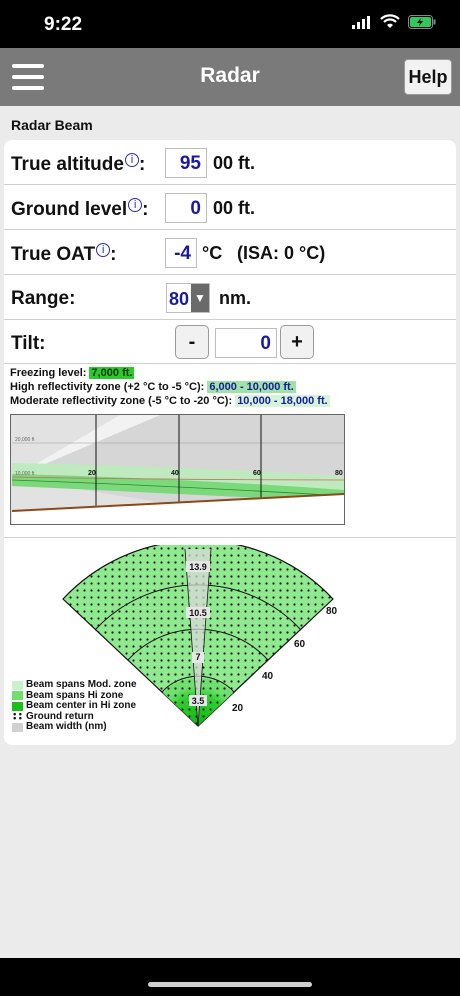 The width and height of the screenshot is (460, 996). I want to click on status-icons, so click(394, 21).